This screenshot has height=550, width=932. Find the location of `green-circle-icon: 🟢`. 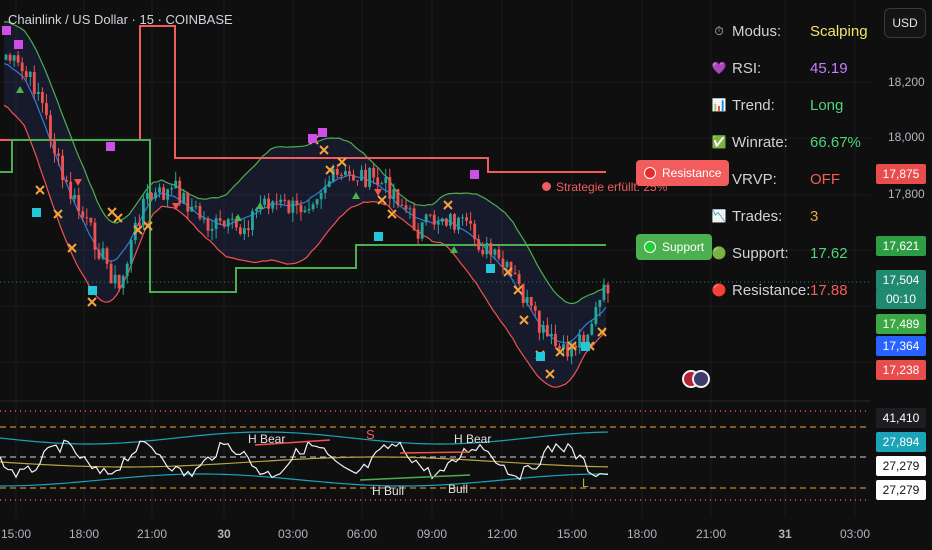

green-circle-icon: 🟢 is located at coordinates (719, 253).